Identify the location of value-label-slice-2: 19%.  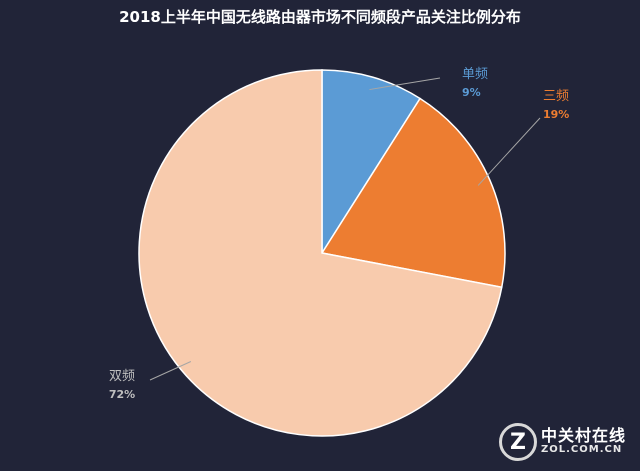
(556, 114).